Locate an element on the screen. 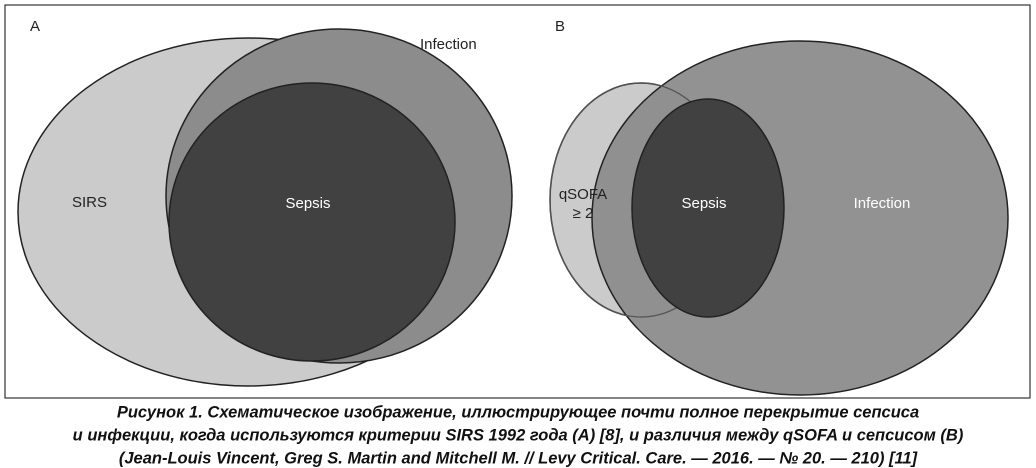 The height and width of the screenshot is (468, 1036). set-label: SIRS is located at coordinates (89, 202).